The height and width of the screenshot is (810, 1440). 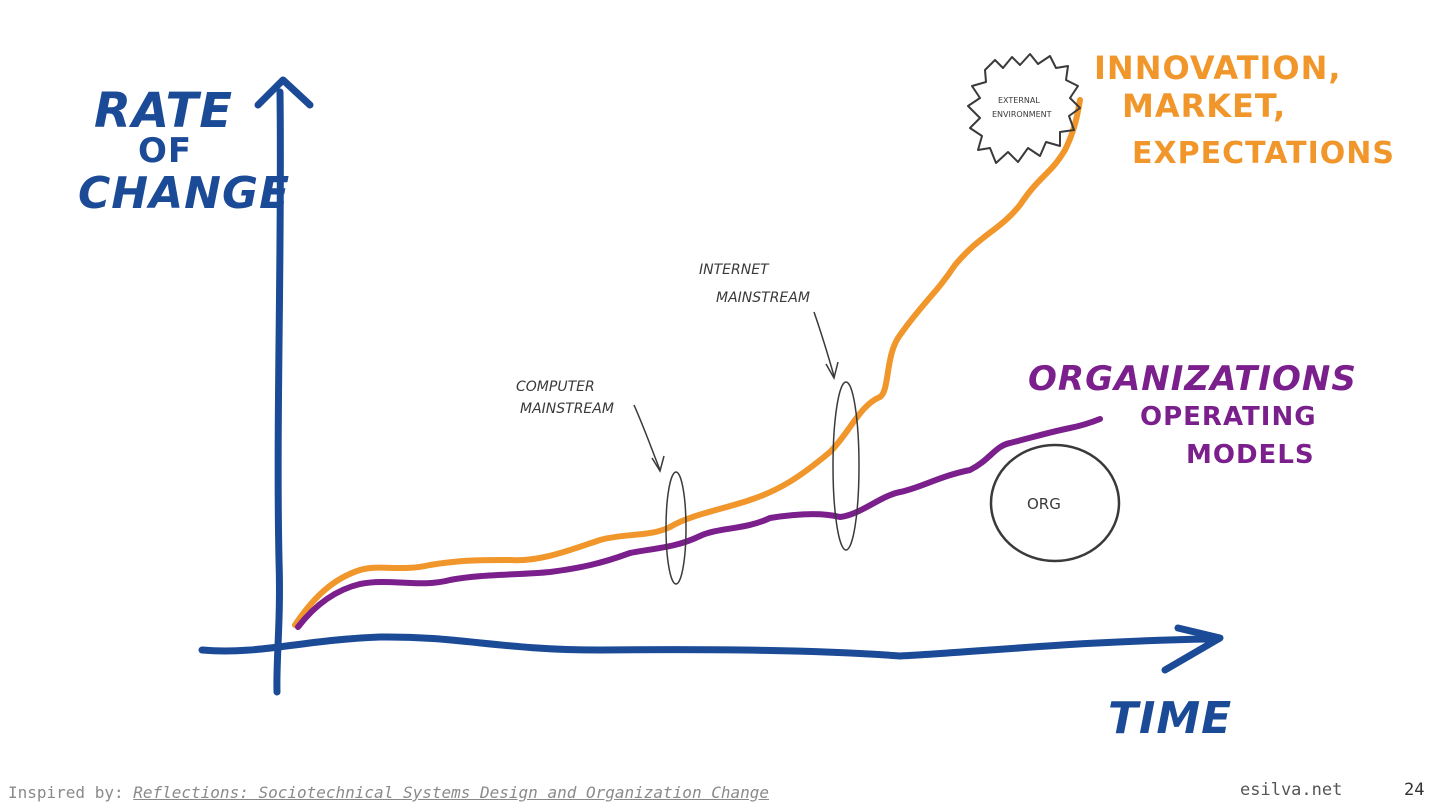 I want to click on site-name: esilva.net, so click(x=1291, y=790).